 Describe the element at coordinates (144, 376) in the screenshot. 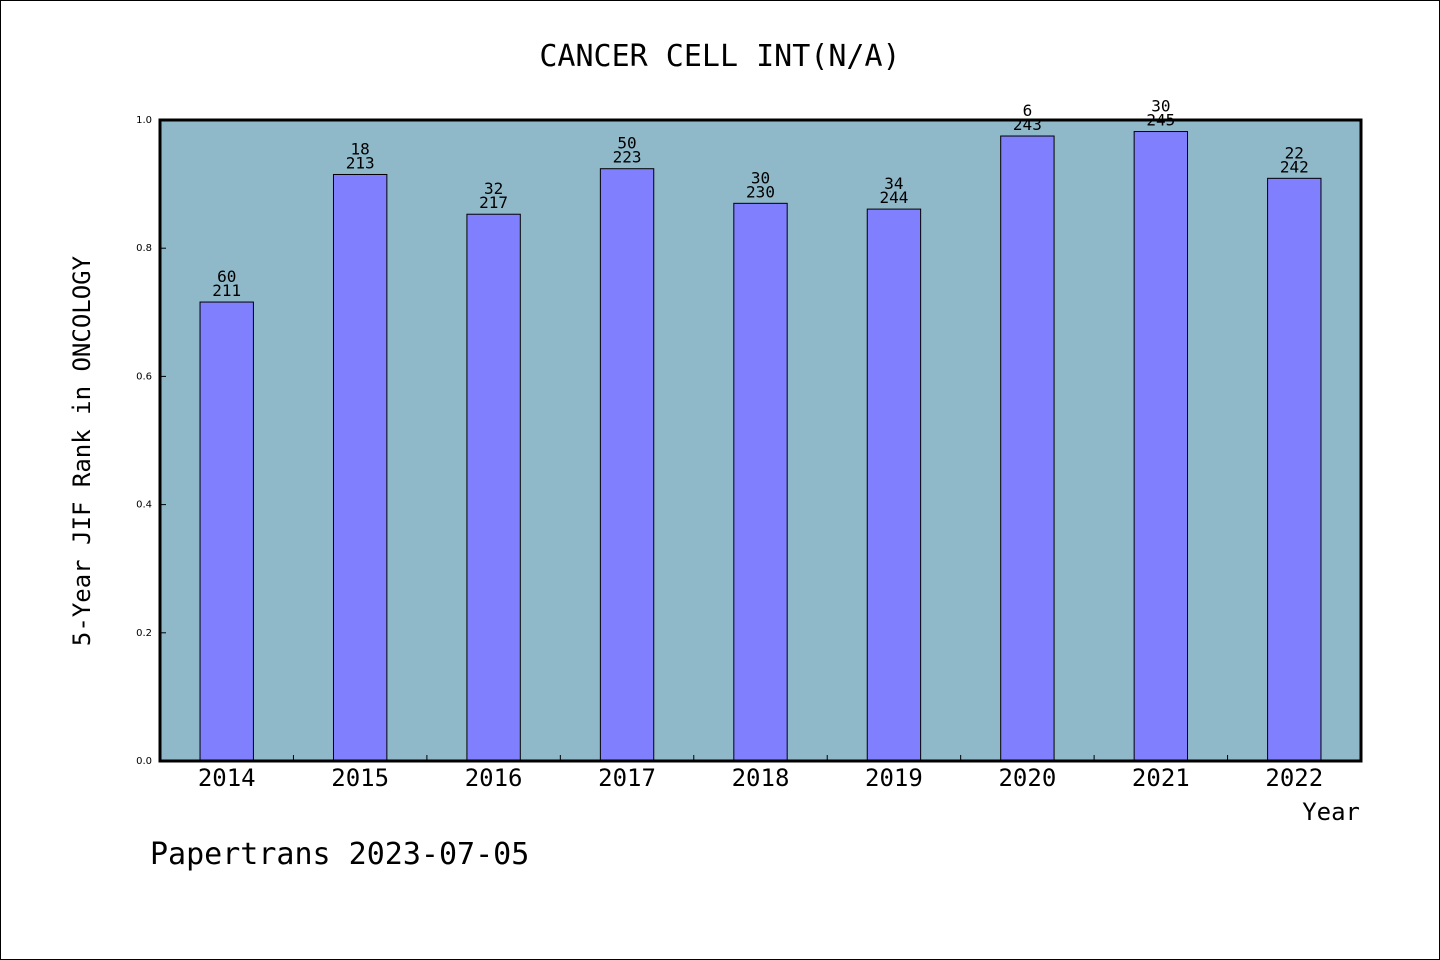

I see `y-tick-label: 0.6` at that location.